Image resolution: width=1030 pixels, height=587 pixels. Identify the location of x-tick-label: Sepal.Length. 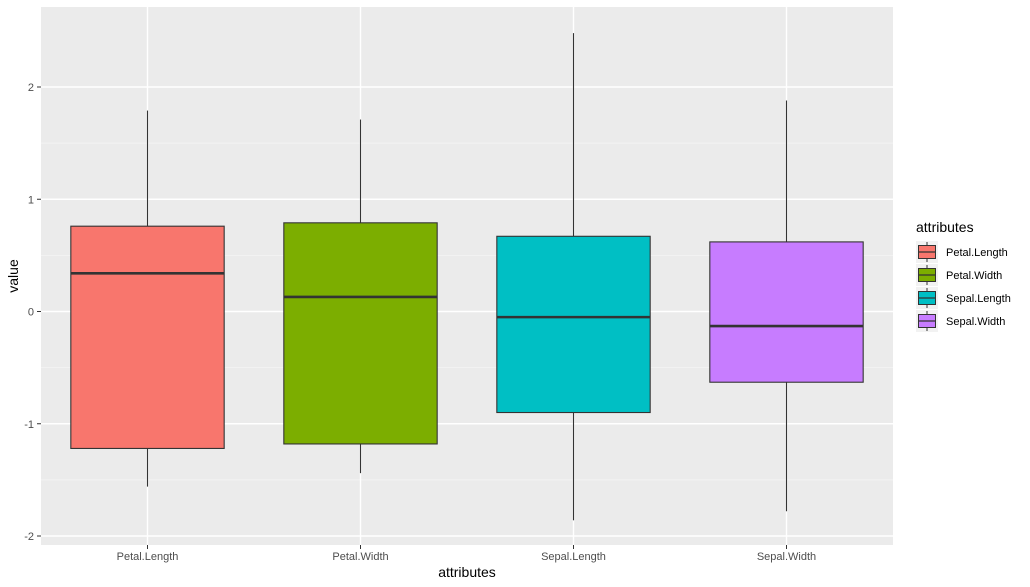
(573, 557).